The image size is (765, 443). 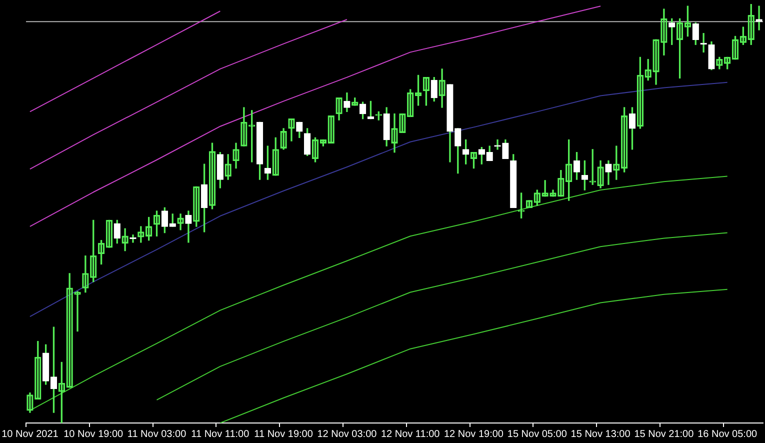 I want to click on x-tick-label: 10 Nov 19:00, so click(x=94, y=434).